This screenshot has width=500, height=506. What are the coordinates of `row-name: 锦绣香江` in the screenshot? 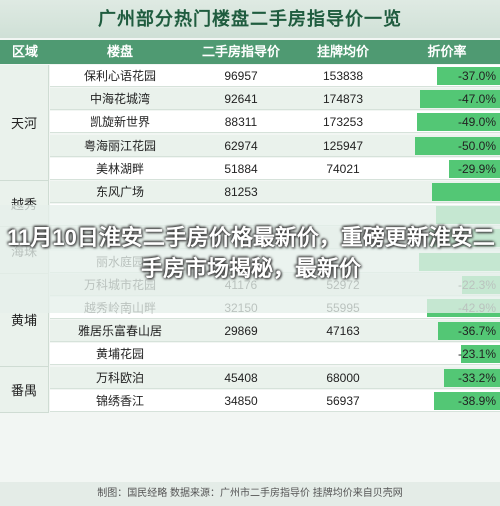 It's located at (119, 400).